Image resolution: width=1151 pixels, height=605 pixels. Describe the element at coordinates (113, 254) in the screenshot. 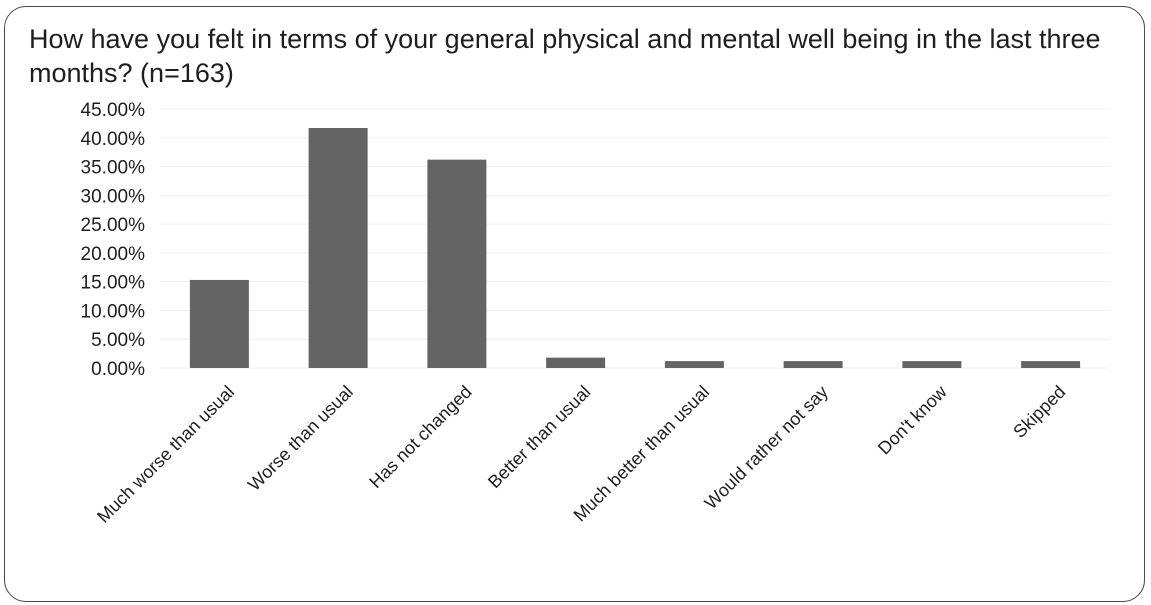

I see `y-tick-label: 20.00%` at that location.